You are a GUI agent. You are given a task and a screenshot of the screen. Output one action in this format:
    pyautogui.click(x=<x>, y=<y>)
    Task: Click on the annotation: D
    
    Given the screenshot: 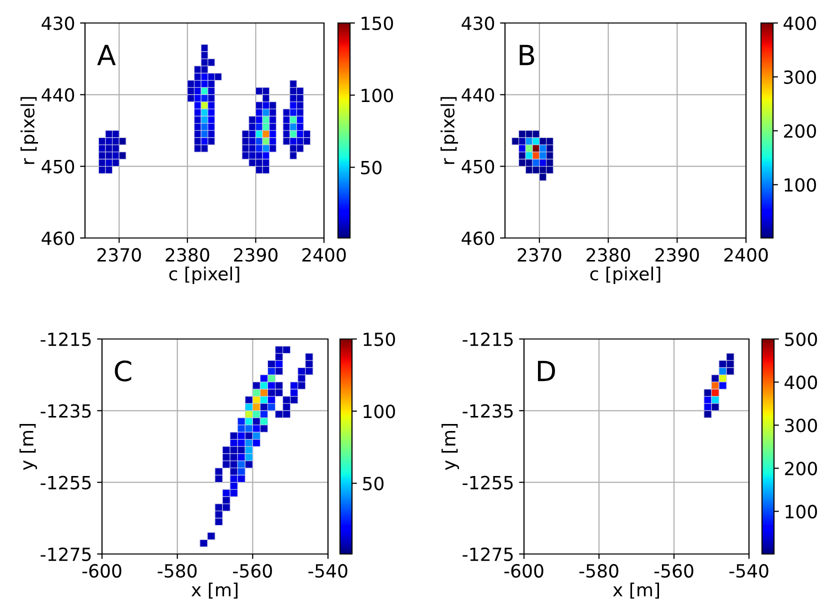 What is the action you would take?
    pyautogui.click(x=546, y=371)
    